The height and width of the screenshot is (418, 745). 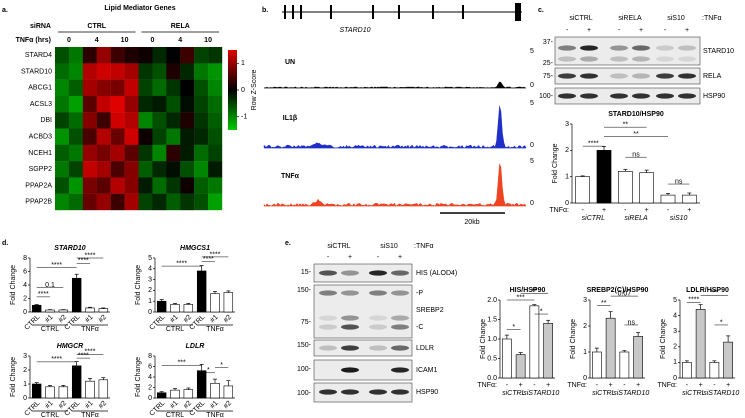 What do you see at coordinates (492, 339) in the screenshot?
I see `y-tick-label: 1.0` at bounding box center [492, 339].